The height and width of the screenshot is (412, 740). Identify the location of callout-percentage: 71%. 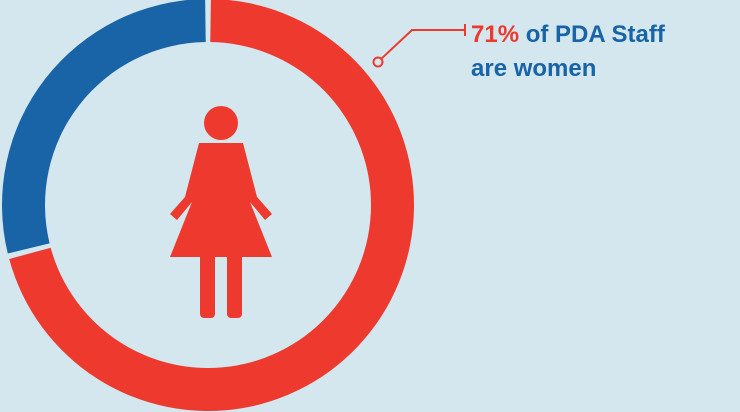
(495, 34).